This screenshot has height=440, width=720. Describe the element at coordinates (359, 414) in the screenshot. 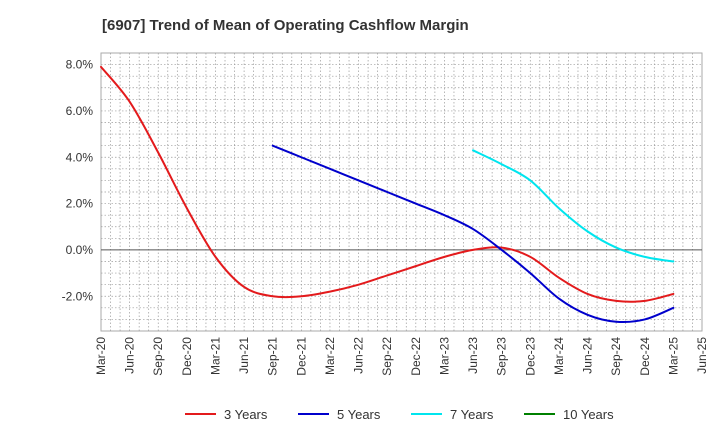

I see `legend-label-1: 5 Years` at that location.